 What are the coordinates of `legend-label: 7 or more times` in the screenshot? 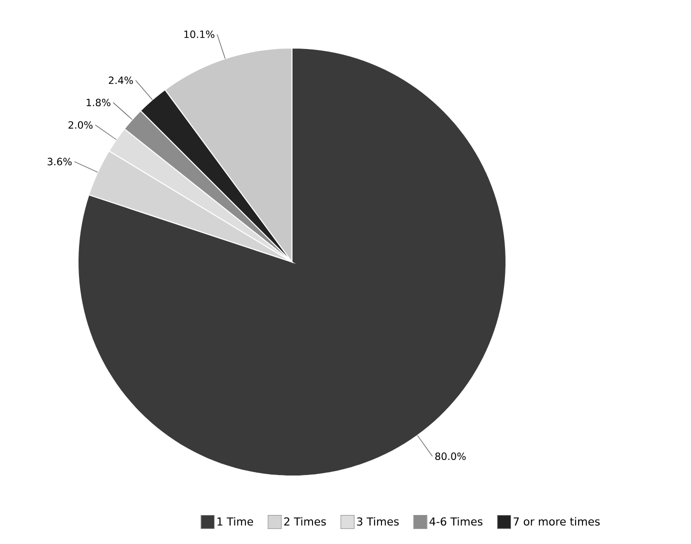 It's located at (557, 521).